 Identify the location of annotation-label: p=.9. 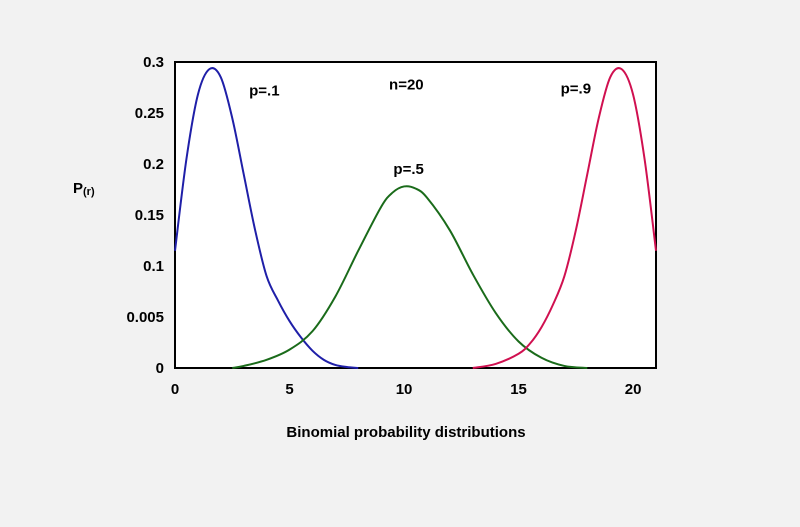
(576, 89).